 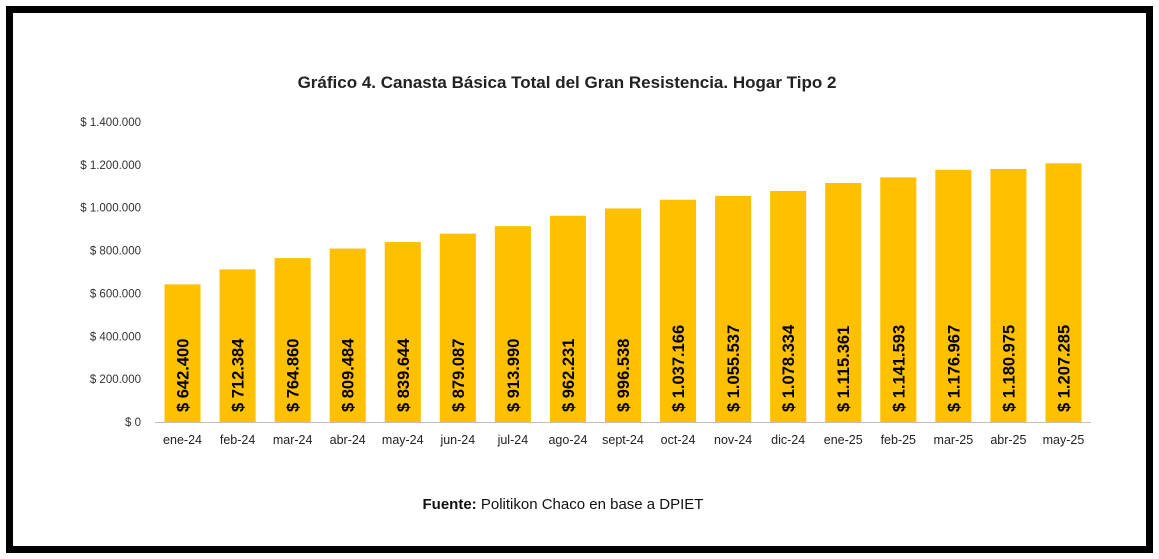 I want to click on source-label: Fuente:, so click(x=449, y=504).